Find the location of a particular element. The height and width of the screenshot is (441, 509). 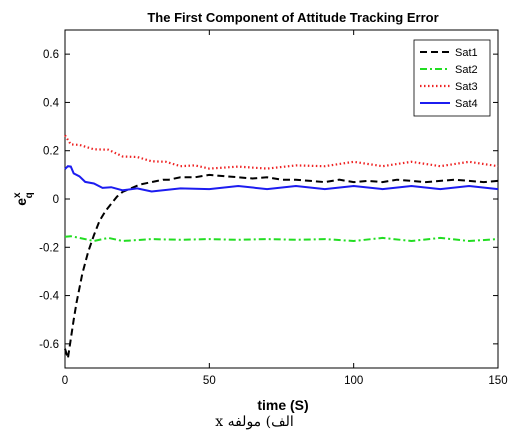

y-tick-label: -0.6 is located at coordinates (49, 345).